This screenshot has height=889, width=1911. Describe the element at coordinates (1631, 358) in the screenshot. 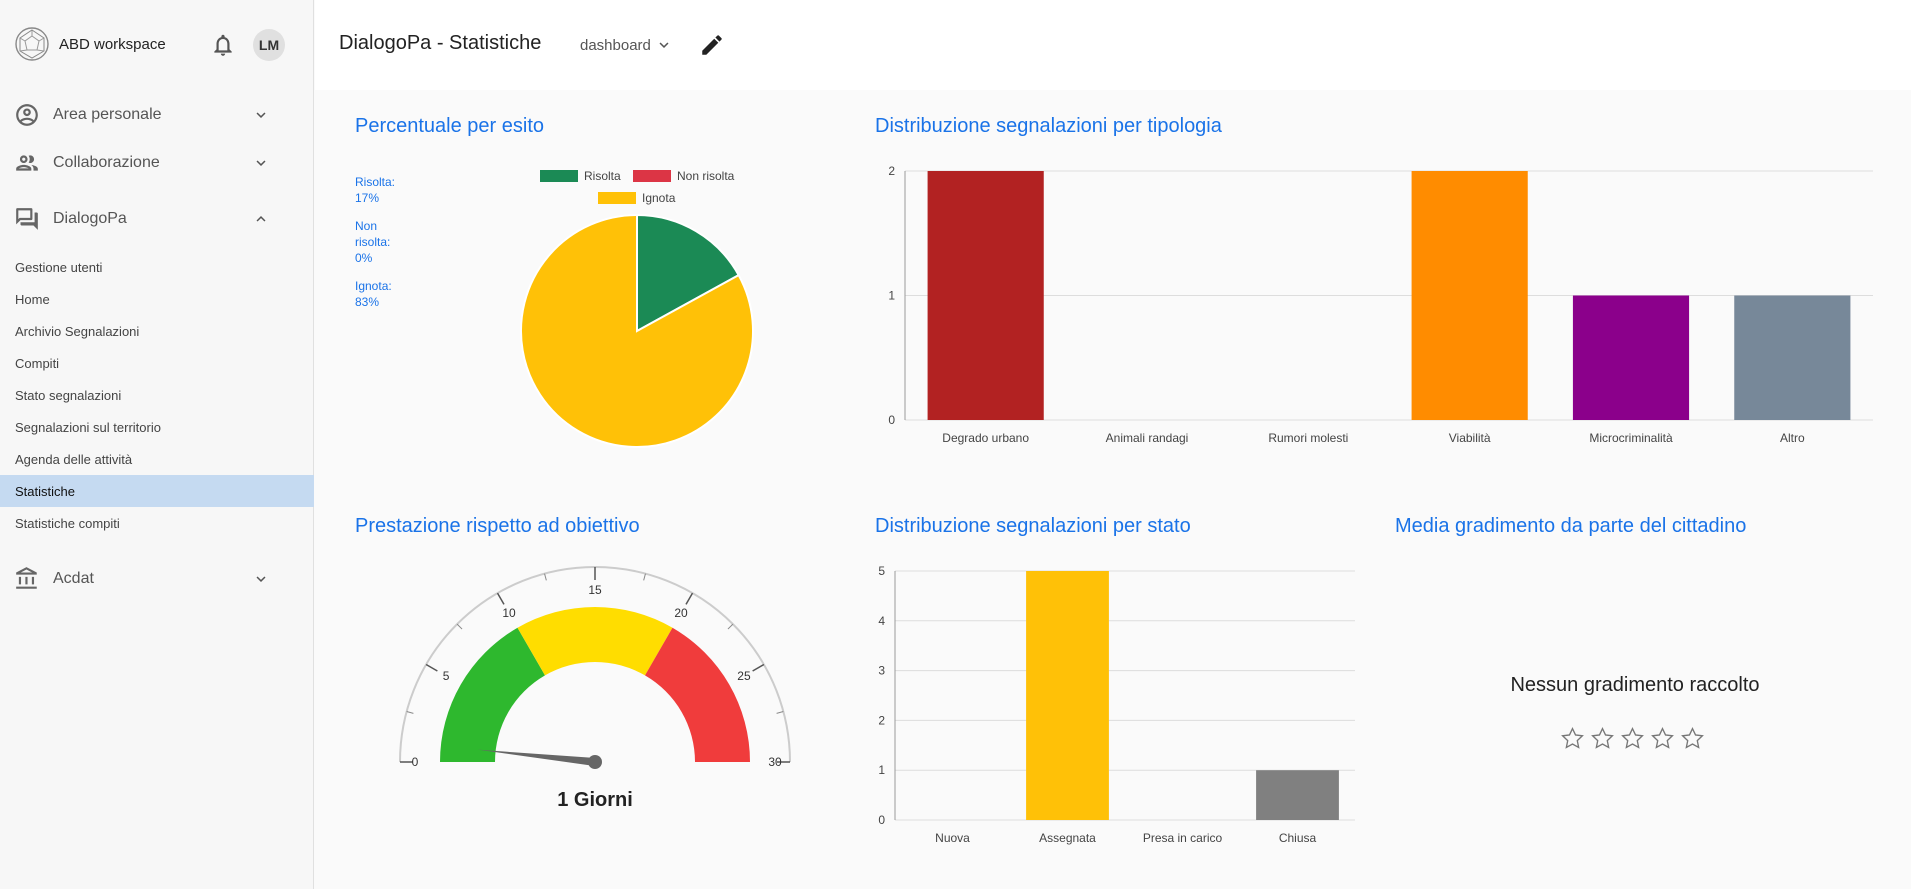

I see `bar-microcriminalità` at that location.